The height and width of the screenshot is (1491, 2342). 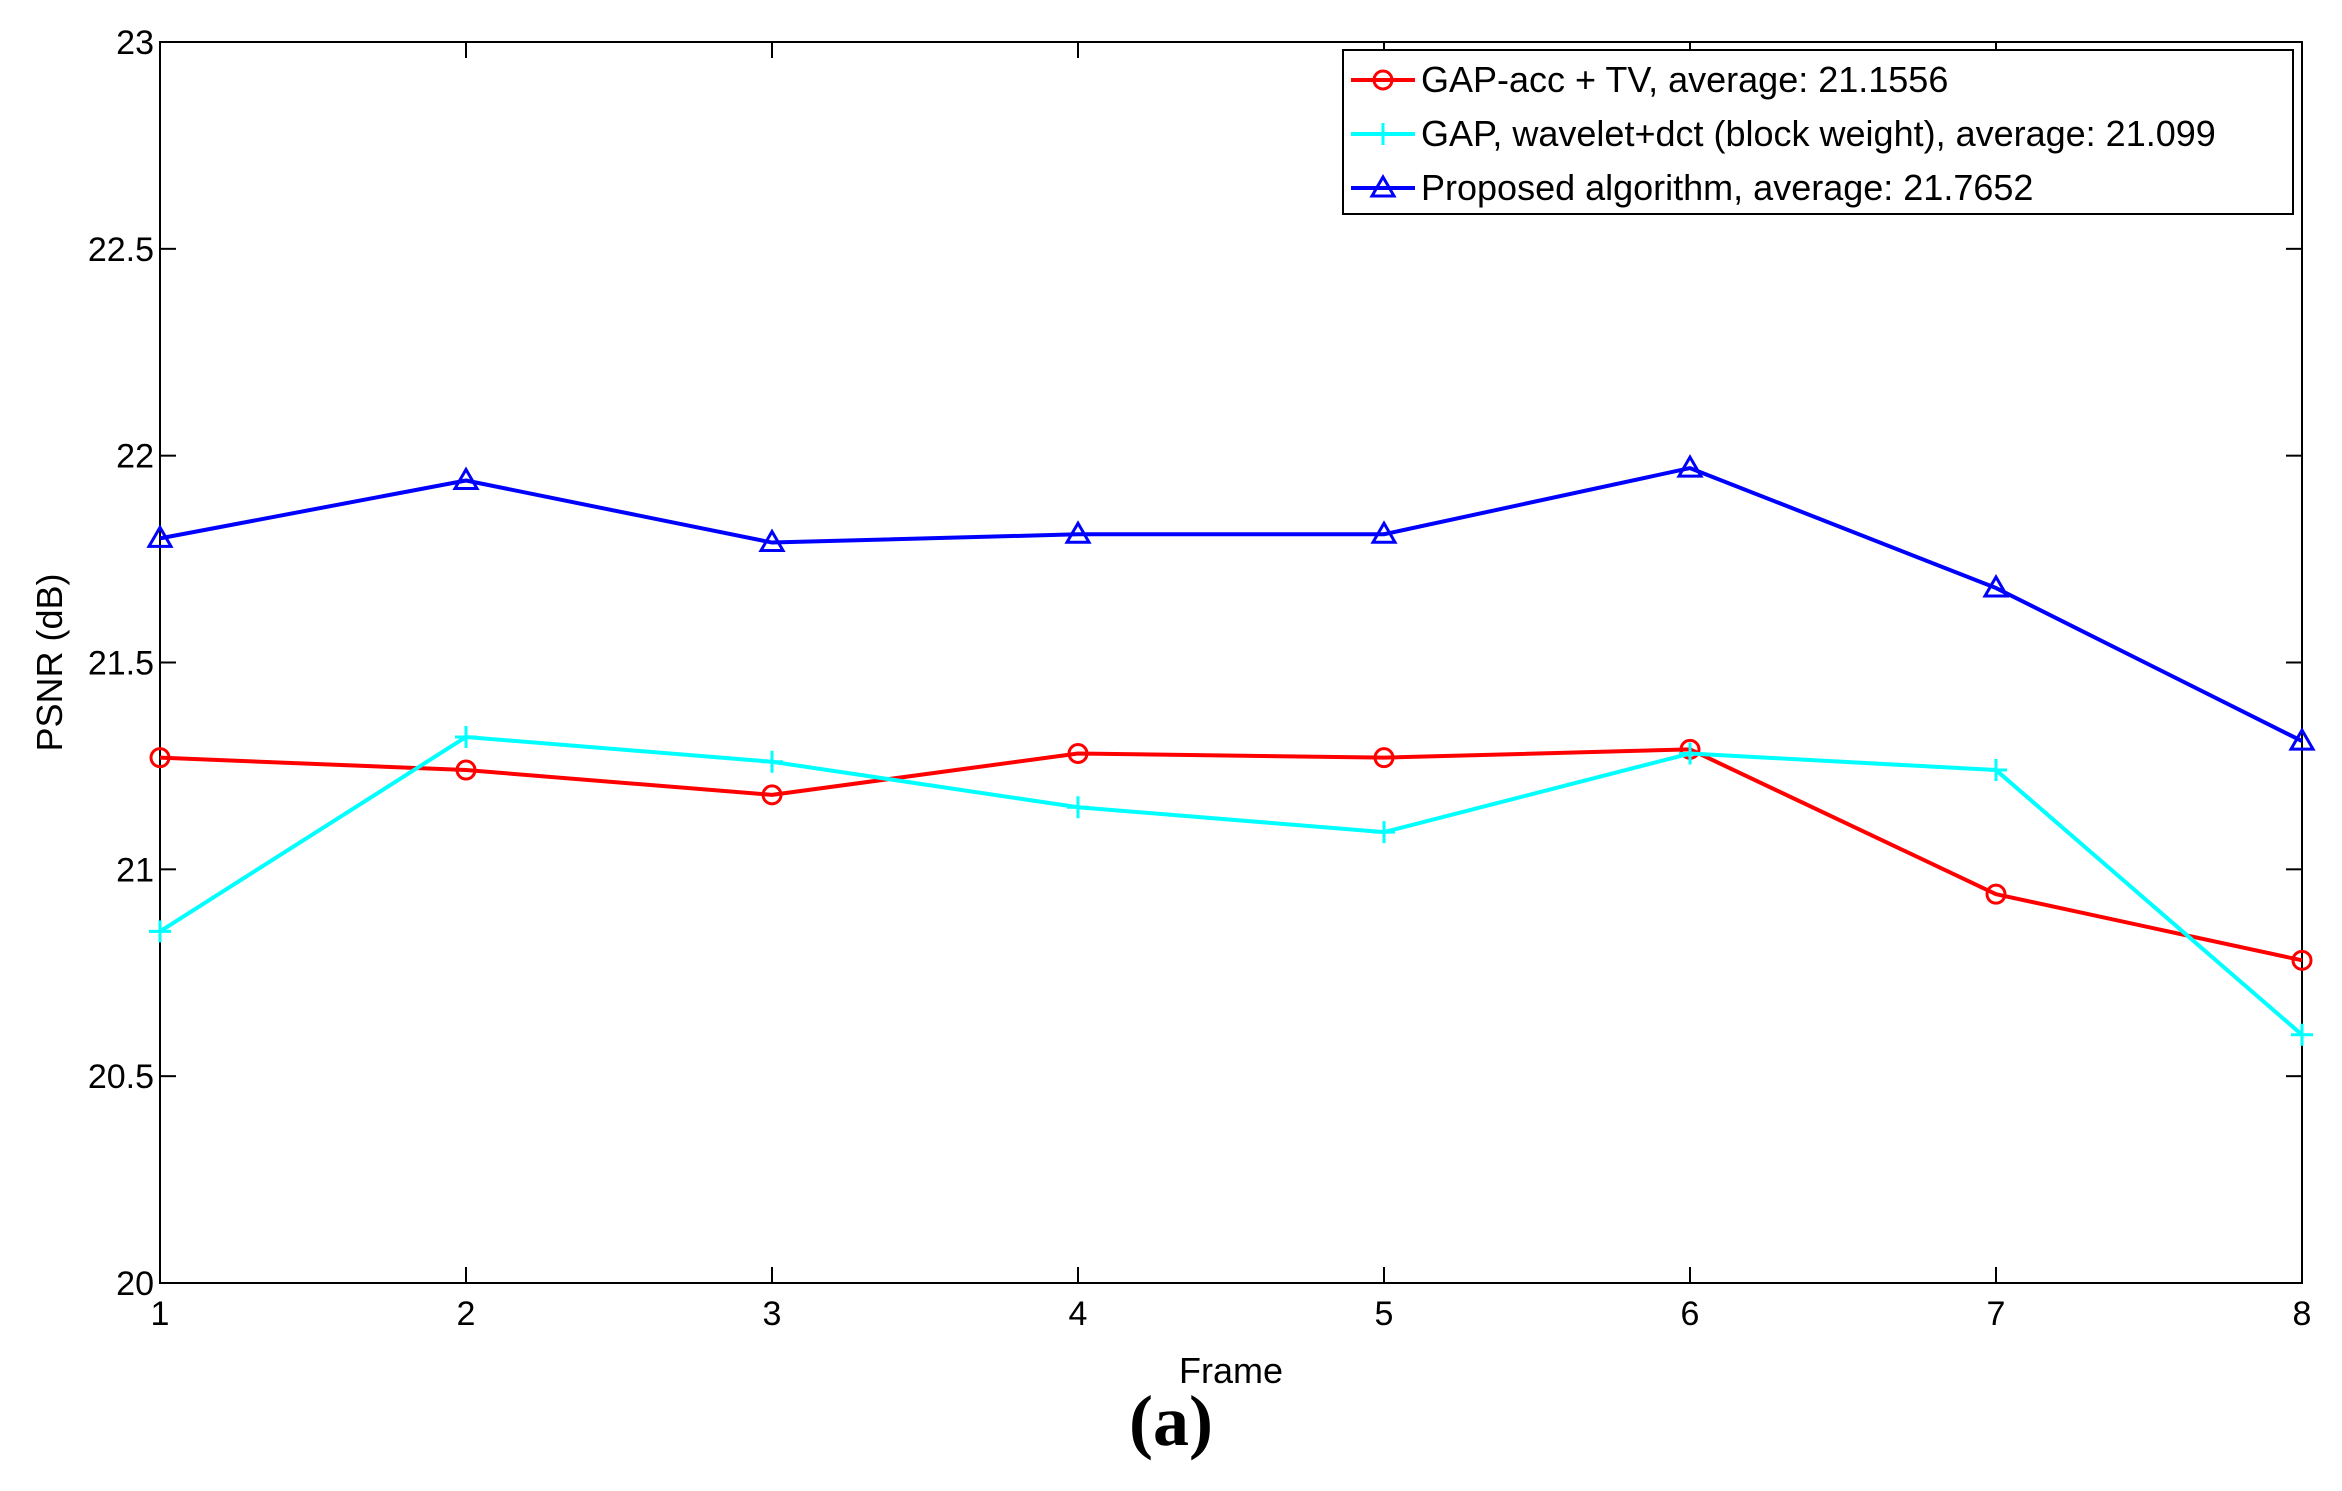 What do you see at coordinates (1231, 1370) in the screenshot?
I see `x-axis-label: Frame` at bounding box center [1231, 1370].